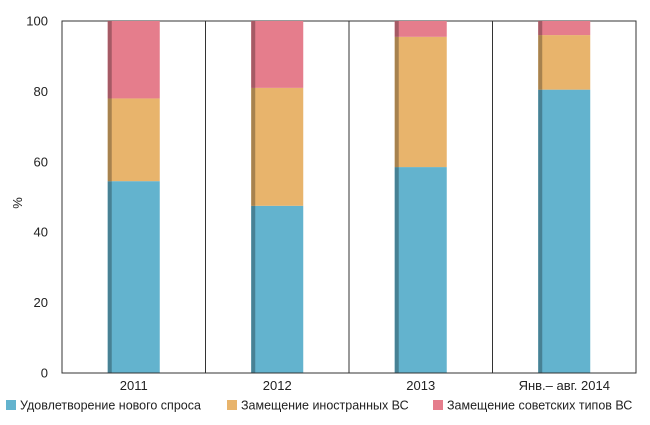 The height and width of the screenshot is (425, 650). Describe the element at coordinates (539, 406) in the screenshot. I see `legend-label: Замещение советских типов ВС` at that location.